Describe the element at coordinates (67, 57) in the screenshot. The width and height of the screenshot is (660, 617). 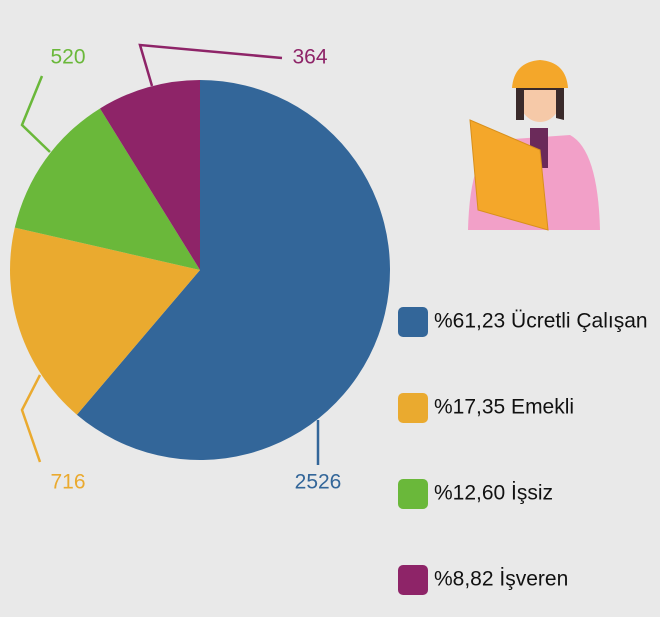
I see `data-label: 520` at that location.